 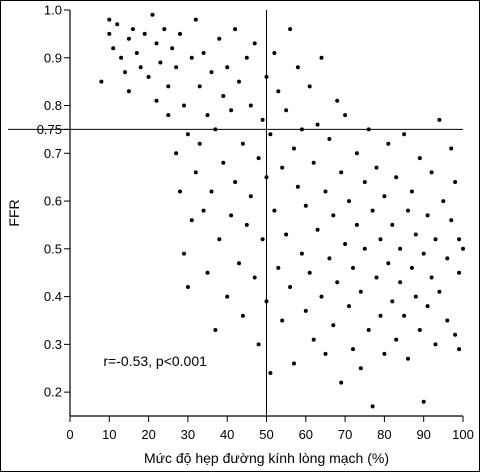 What do you see at coordinates (423, 434) in the screenshot?
I see `x-tick-label: 90` at bounding box center [423, 434].